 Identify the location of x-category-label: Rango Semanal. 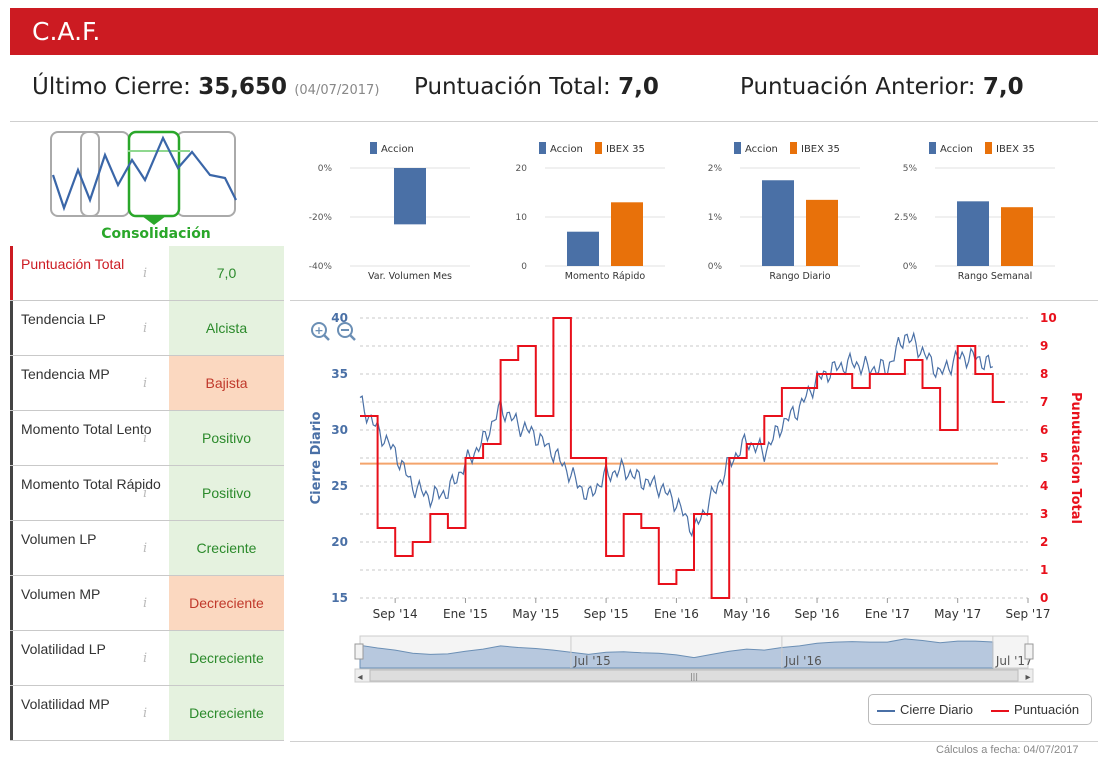
(995, 276).